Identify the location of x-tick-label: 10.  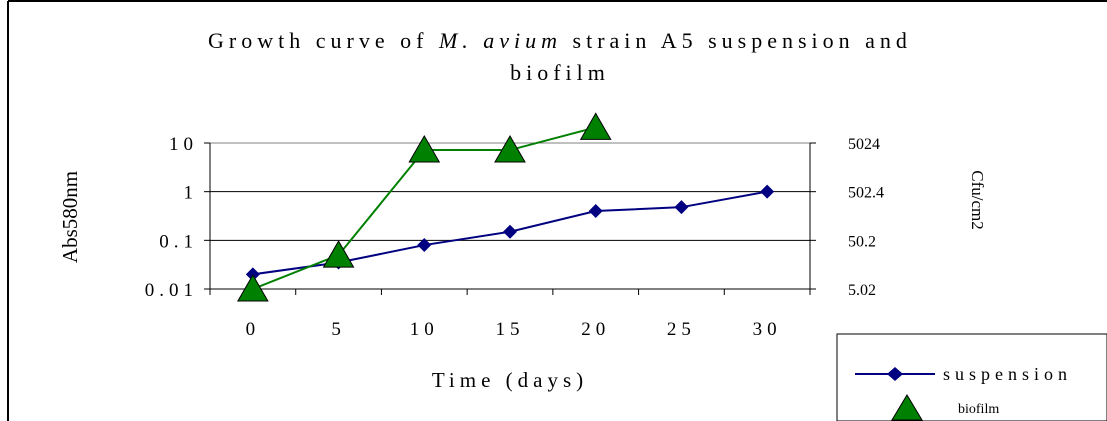
(424, 329).